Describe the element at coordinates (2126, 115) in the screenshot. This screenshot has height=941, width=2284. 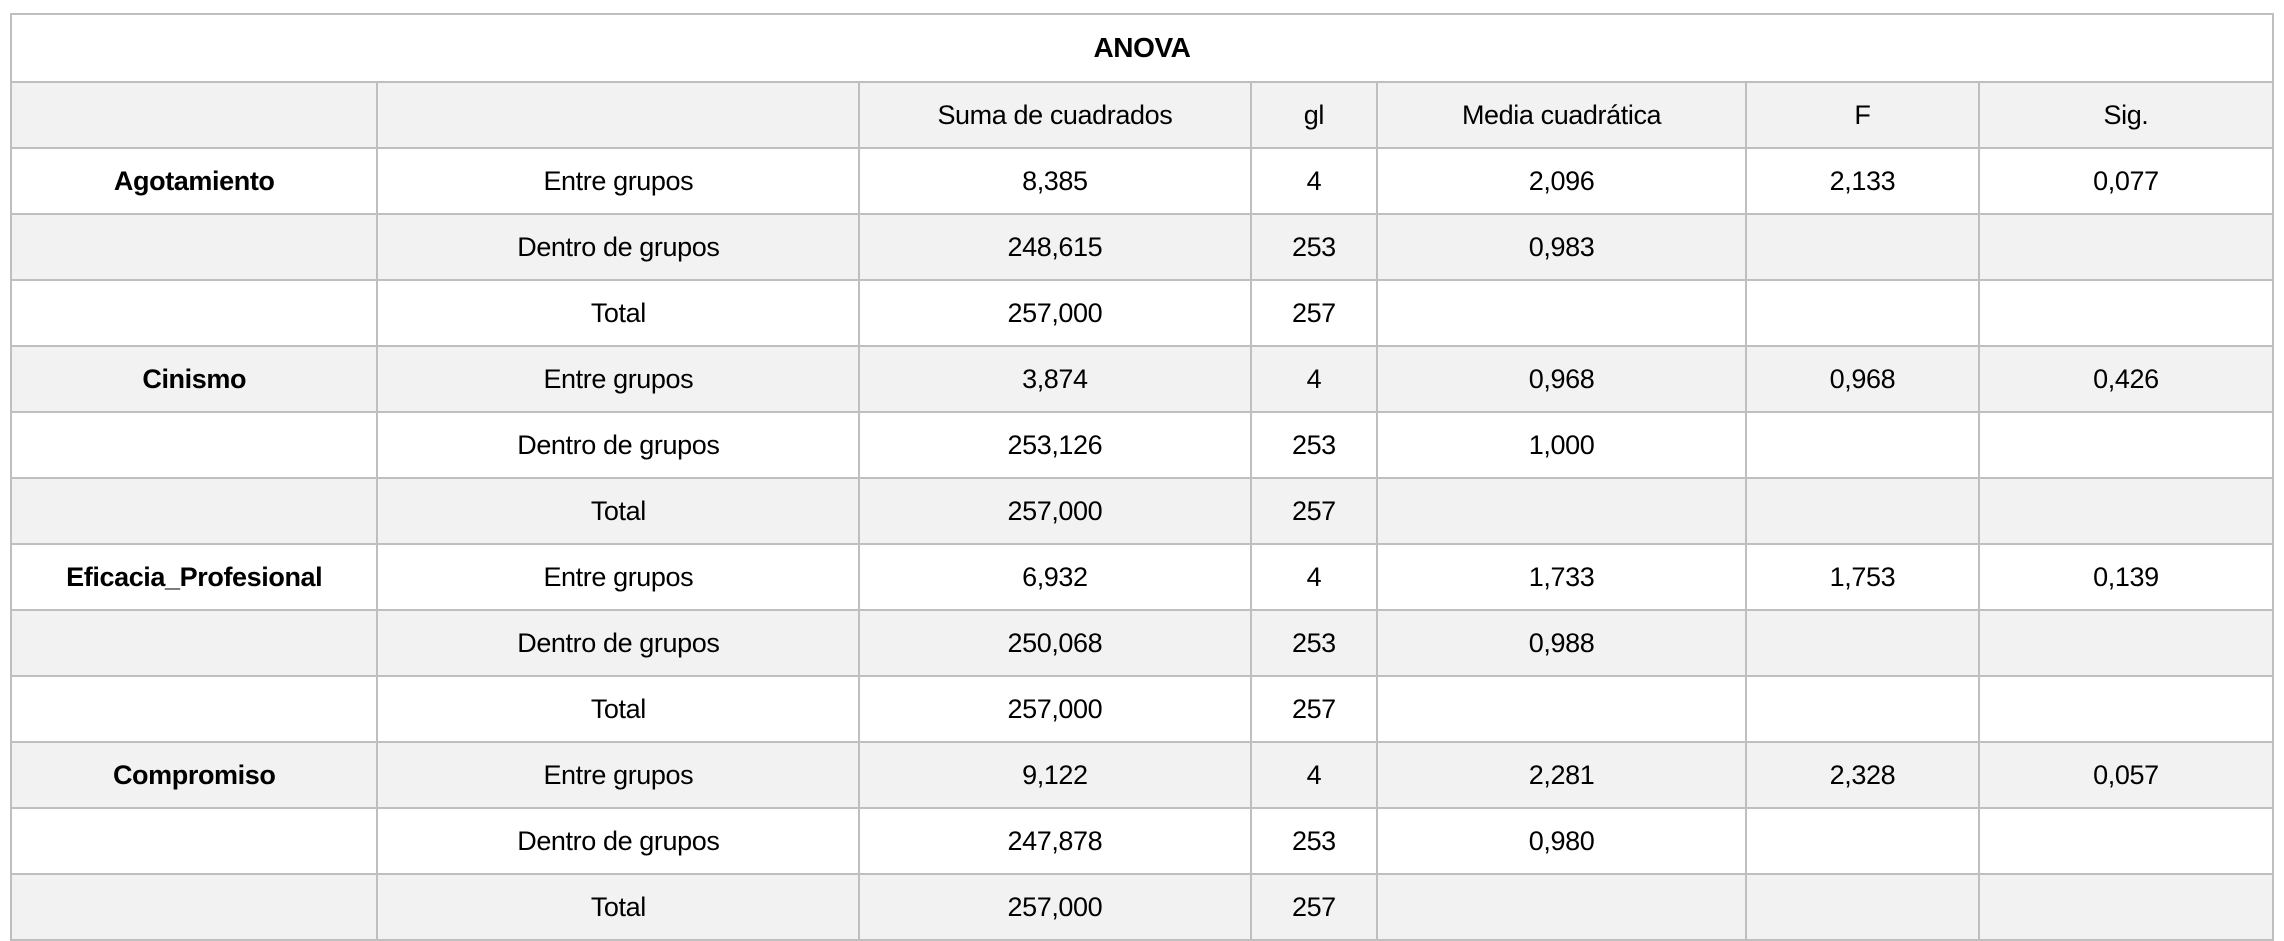
I see `column-header-sig: Sig.` at that location.